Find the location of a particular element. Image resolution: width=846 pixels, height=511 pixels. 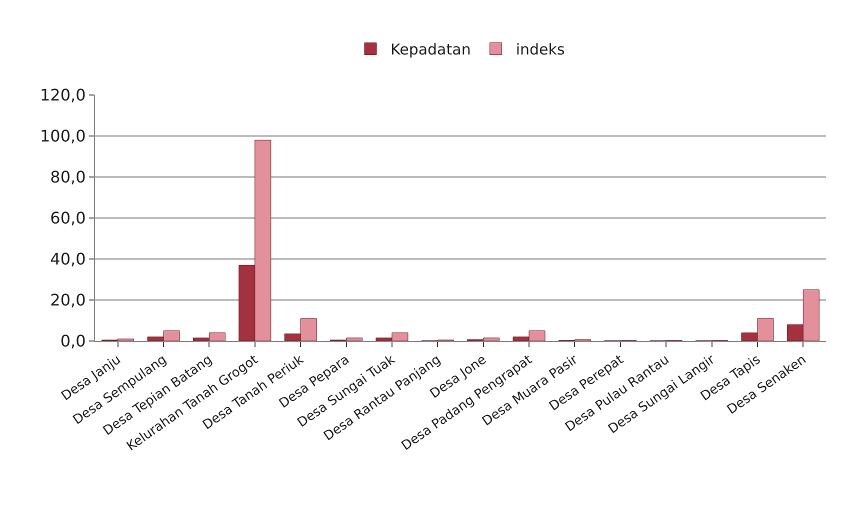

legend-label: Kepadatan is located at coordinates (430, 49).